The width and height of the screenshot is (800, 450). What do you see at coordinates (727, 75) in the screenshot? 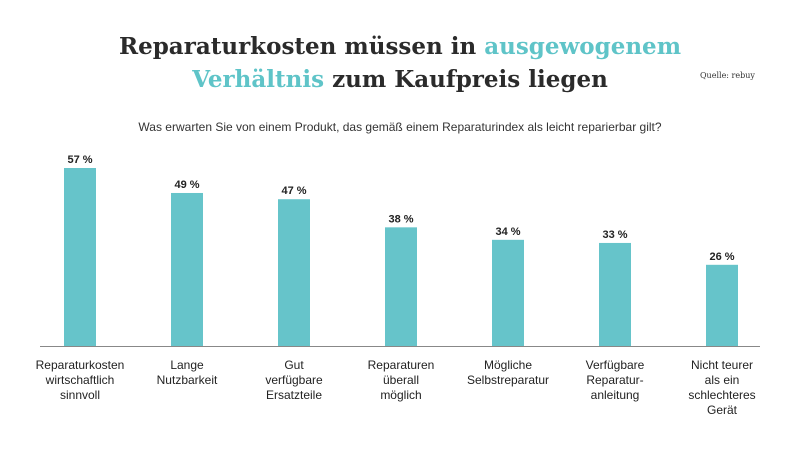
I see `source-label: Quelle: rebuy` at bounding box center [727, 75].